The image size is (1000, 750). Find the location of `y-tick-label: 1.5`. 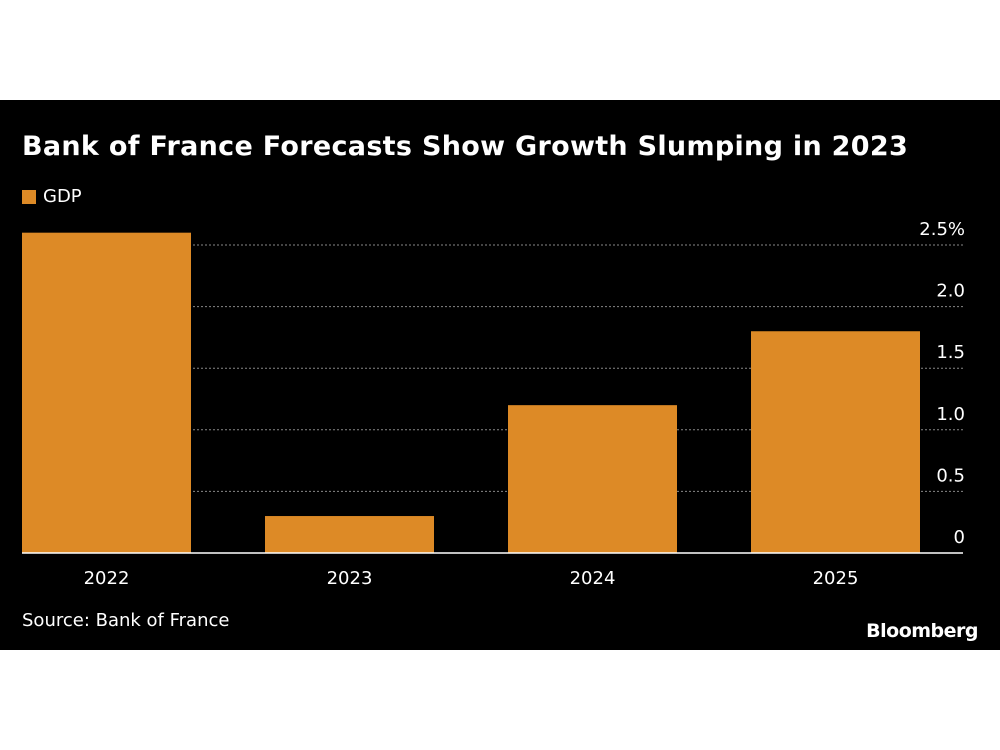

y-tick-label: 1.5 is located at coordinates (950, 352).